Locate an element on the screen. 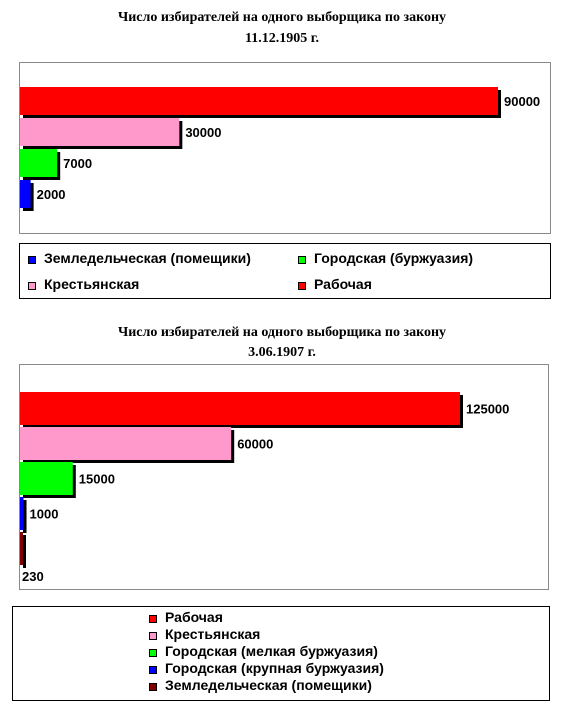  chart1-value-label-1: 30000 is located at coordinates (203, 132).